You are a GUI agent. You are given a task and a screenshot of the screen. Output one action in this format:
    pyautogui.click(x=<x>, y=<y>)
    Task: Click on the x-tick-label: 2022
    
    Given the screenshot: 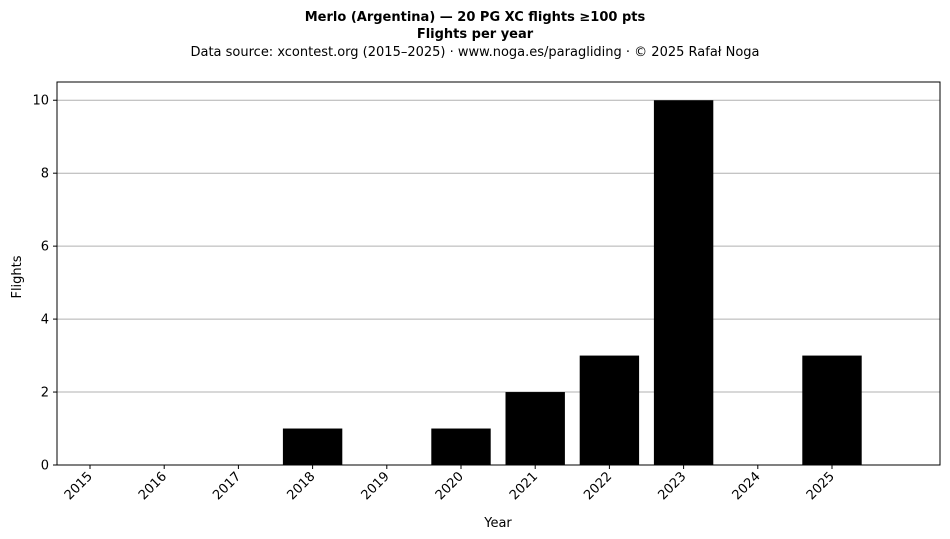 What is the action you would take?
    pyautogui.click(x=598, y=486)
    